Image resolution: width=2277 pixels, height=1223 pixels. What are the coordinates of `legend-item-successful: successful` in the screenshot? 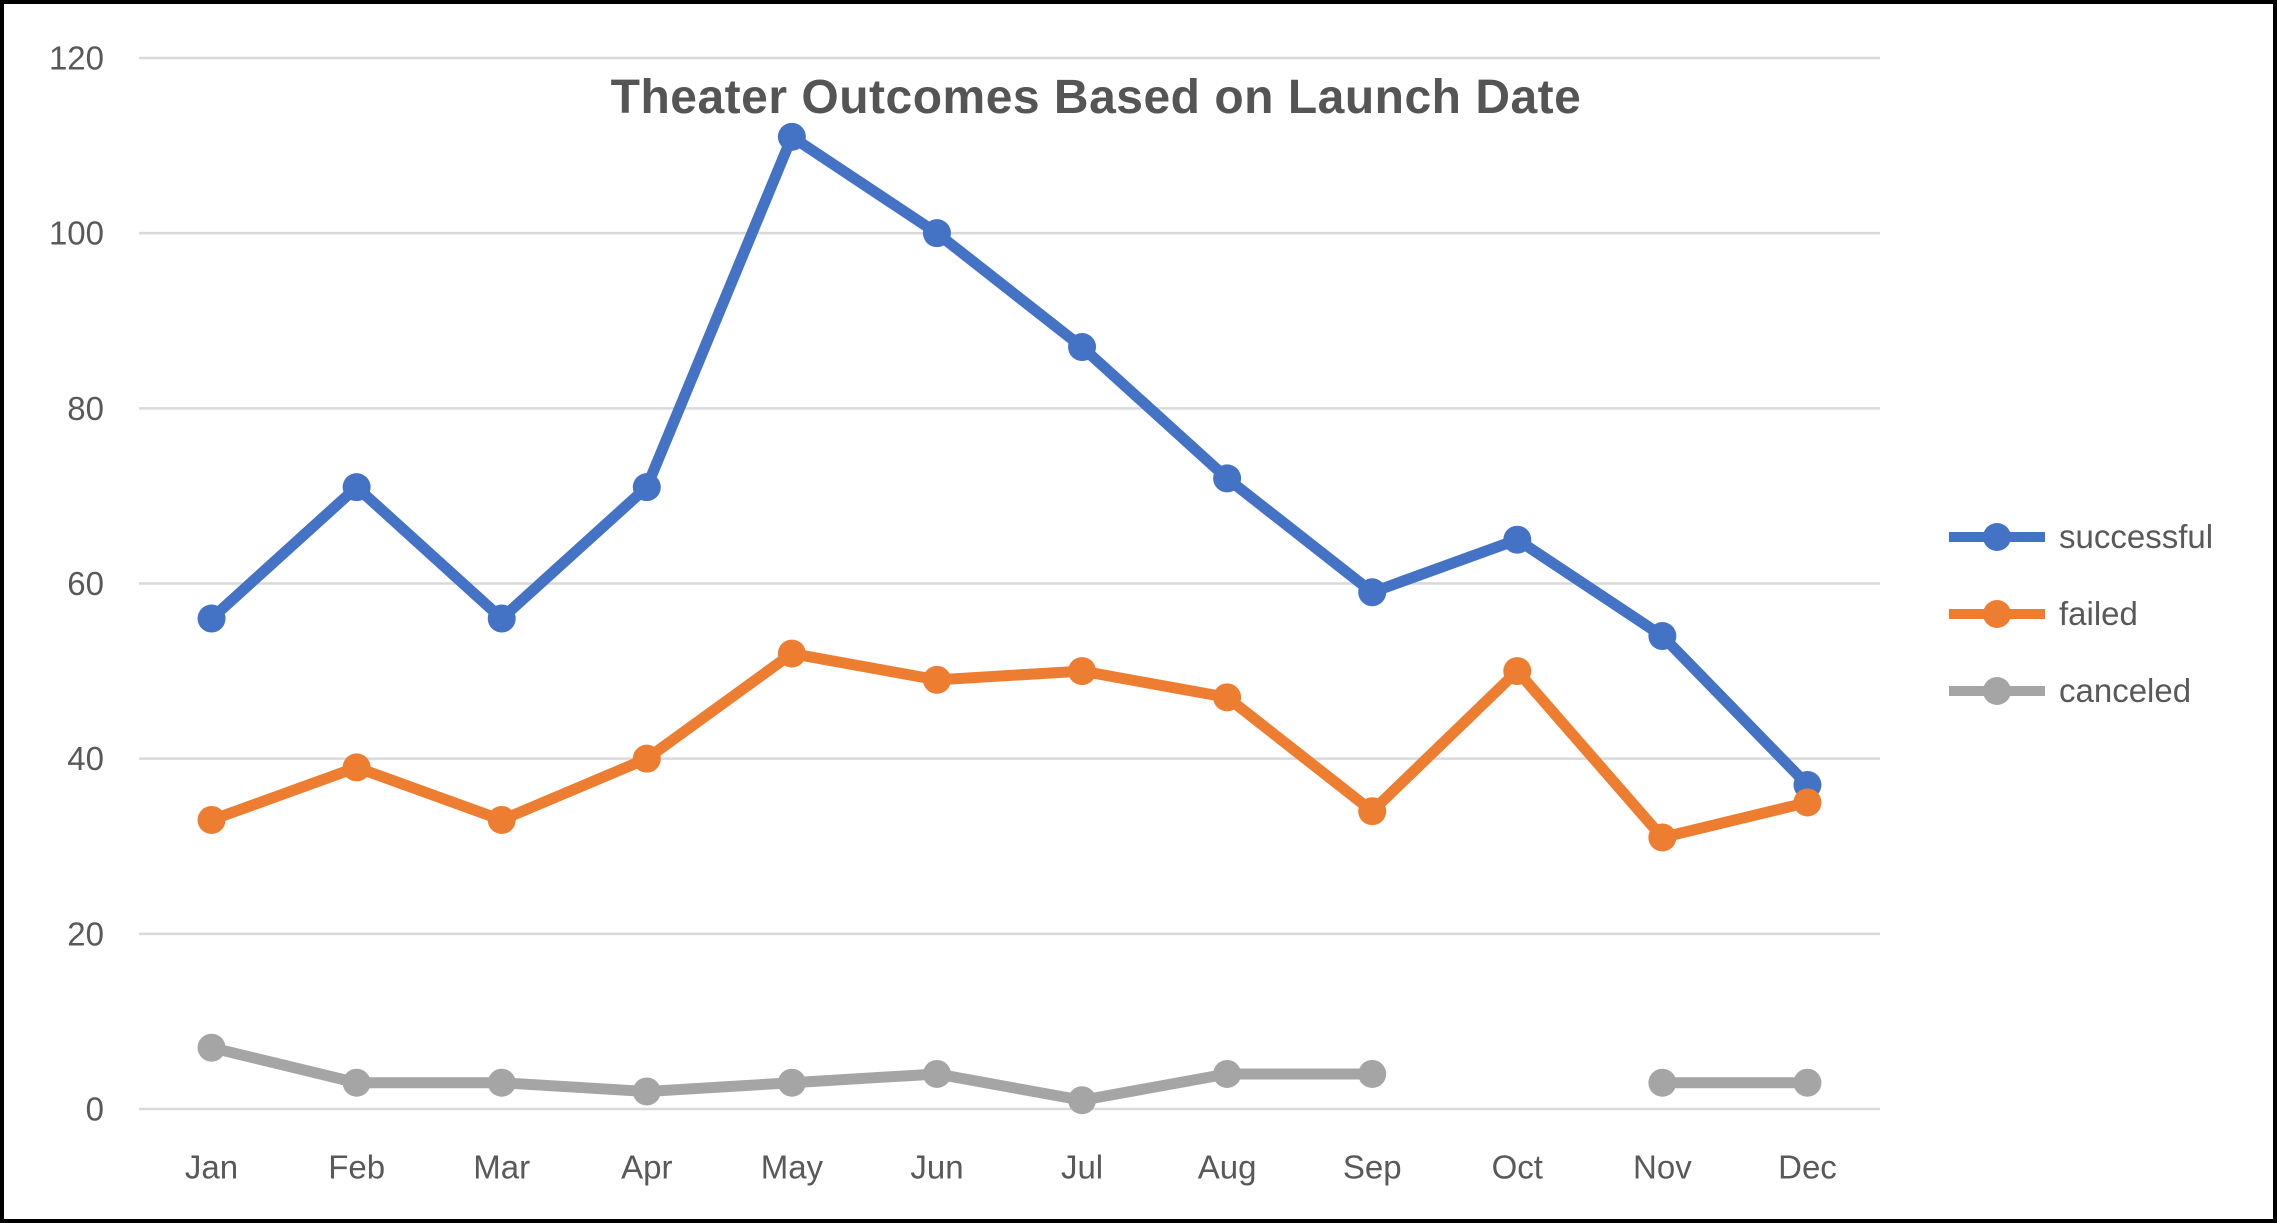 It's located at (2081, 537).